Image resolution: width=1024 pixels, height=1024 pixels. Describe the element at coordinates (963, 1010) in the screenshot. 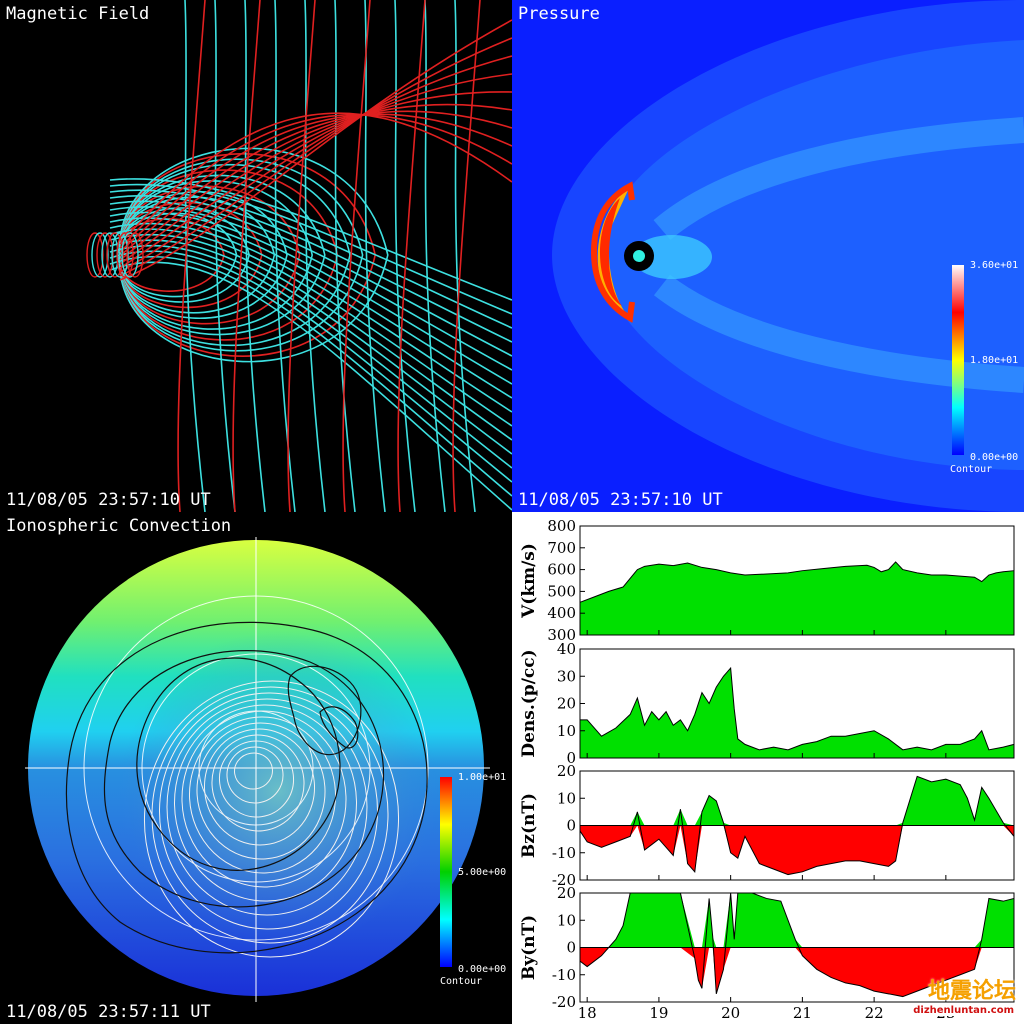

I see `watermark-url: dizhenluntan.com` at that location.